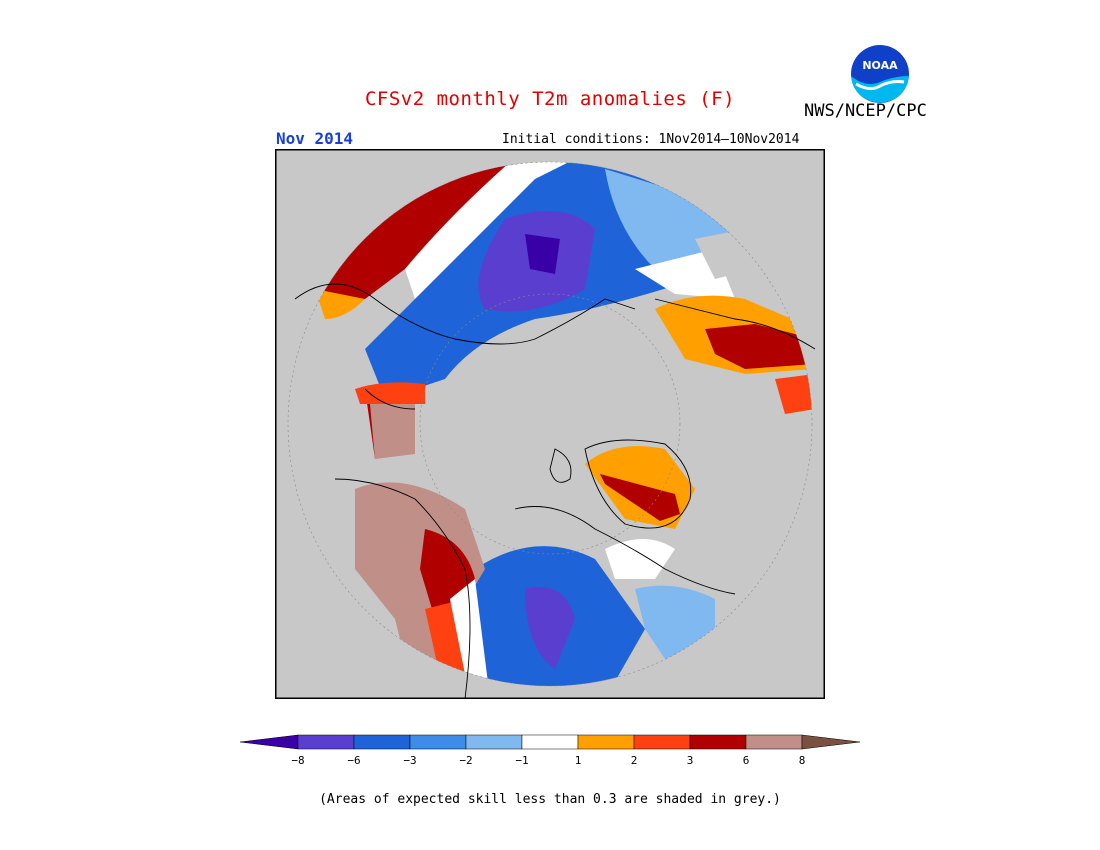 The height and width of the screenshot is (850, 1100). I want to click on map-title: CFSv2 monthly T2m anomalies (F), so click(550, 99).